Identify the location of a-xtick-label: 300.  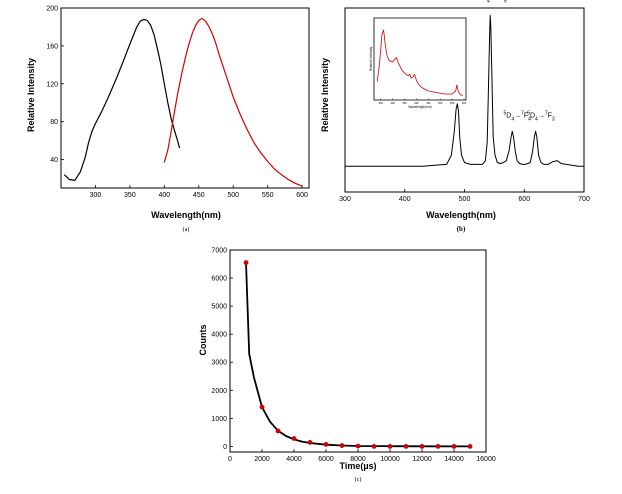
(96, 195).